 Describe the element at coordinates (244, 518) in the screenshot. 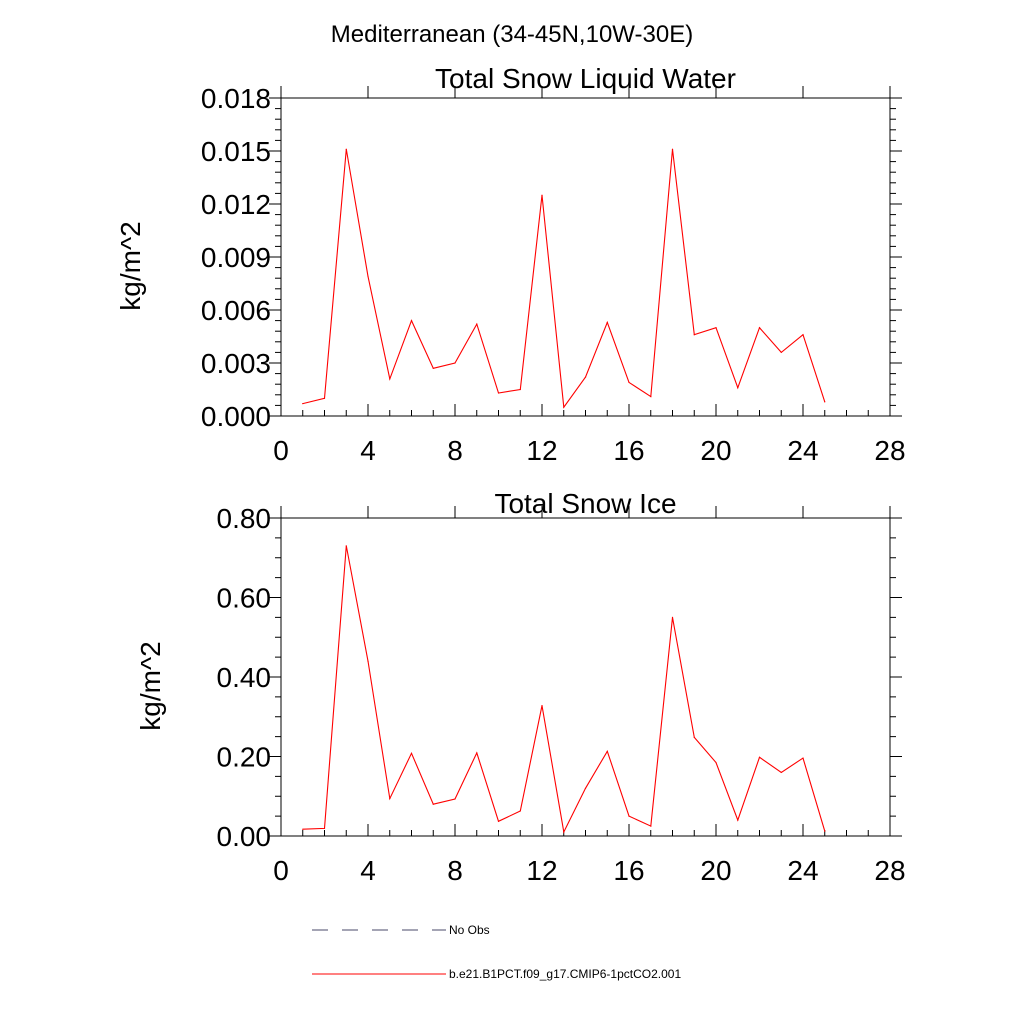

I see `y-tick-label: 0.80` at that location.